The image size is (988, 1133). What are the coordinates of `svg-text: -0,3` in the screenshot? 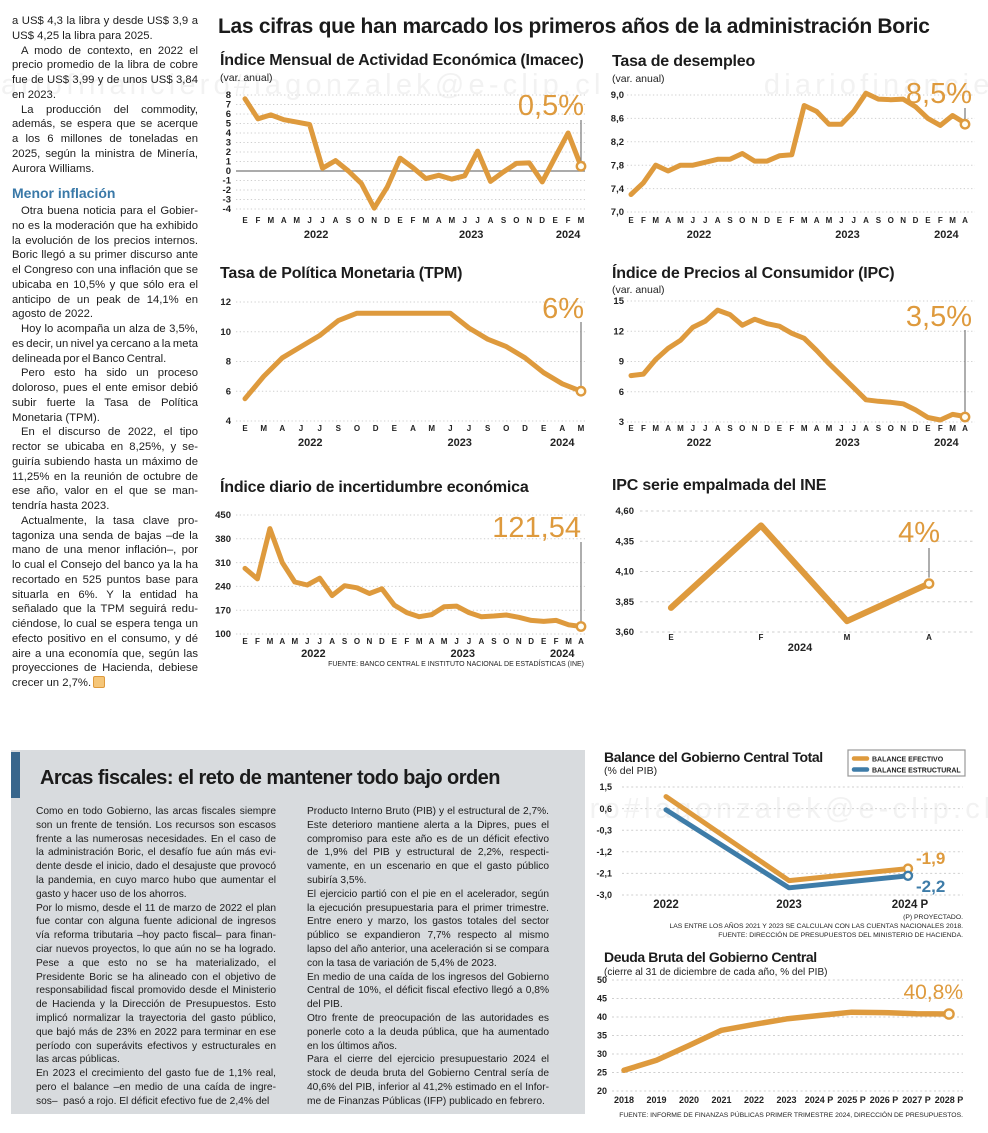 It's located at (604, 830).